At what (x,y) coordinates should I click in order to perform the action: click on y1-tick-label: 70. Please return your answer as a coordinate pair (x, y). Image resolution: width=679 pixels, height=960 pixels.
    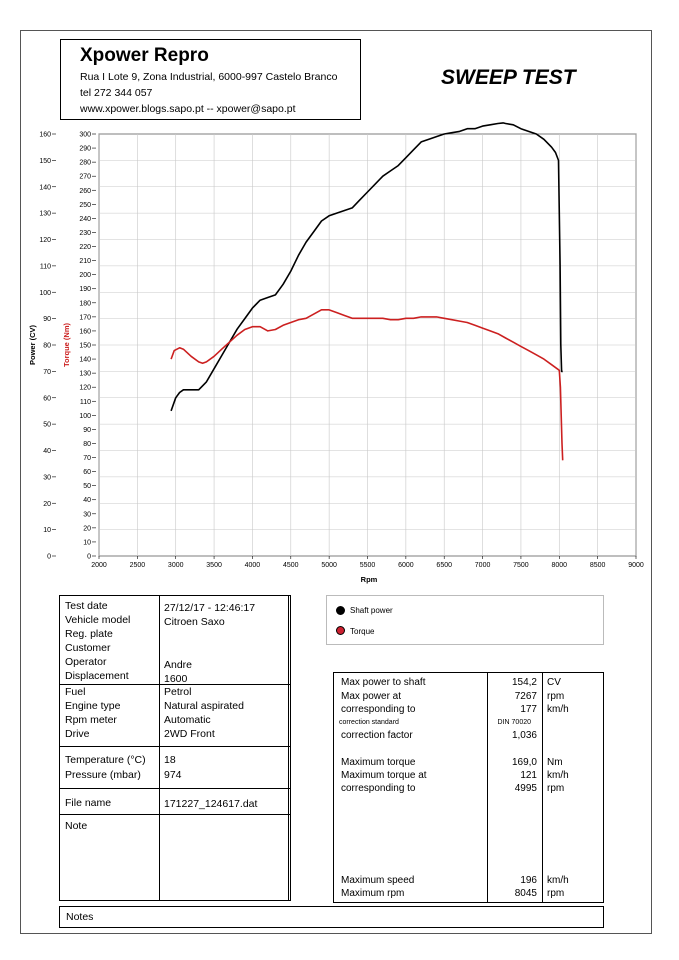
    Looking at the image, I should click on (47, 372).